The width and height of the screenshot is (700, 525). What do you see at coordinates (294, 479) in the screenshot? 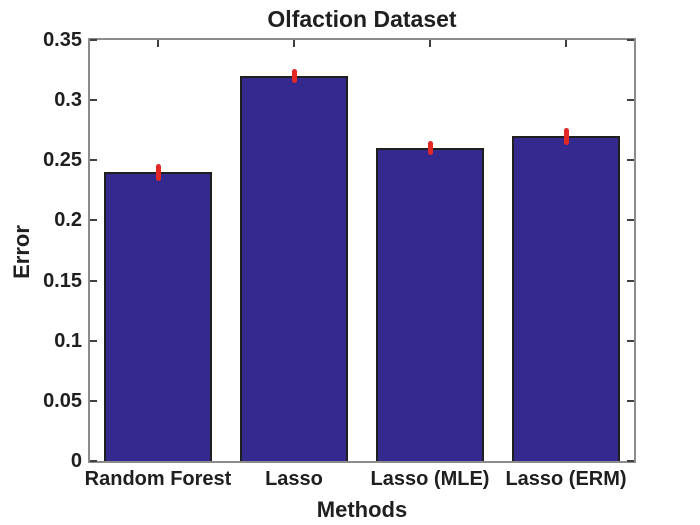
I see `x-tick-label: Lasso` at bounding box center [294, 479].